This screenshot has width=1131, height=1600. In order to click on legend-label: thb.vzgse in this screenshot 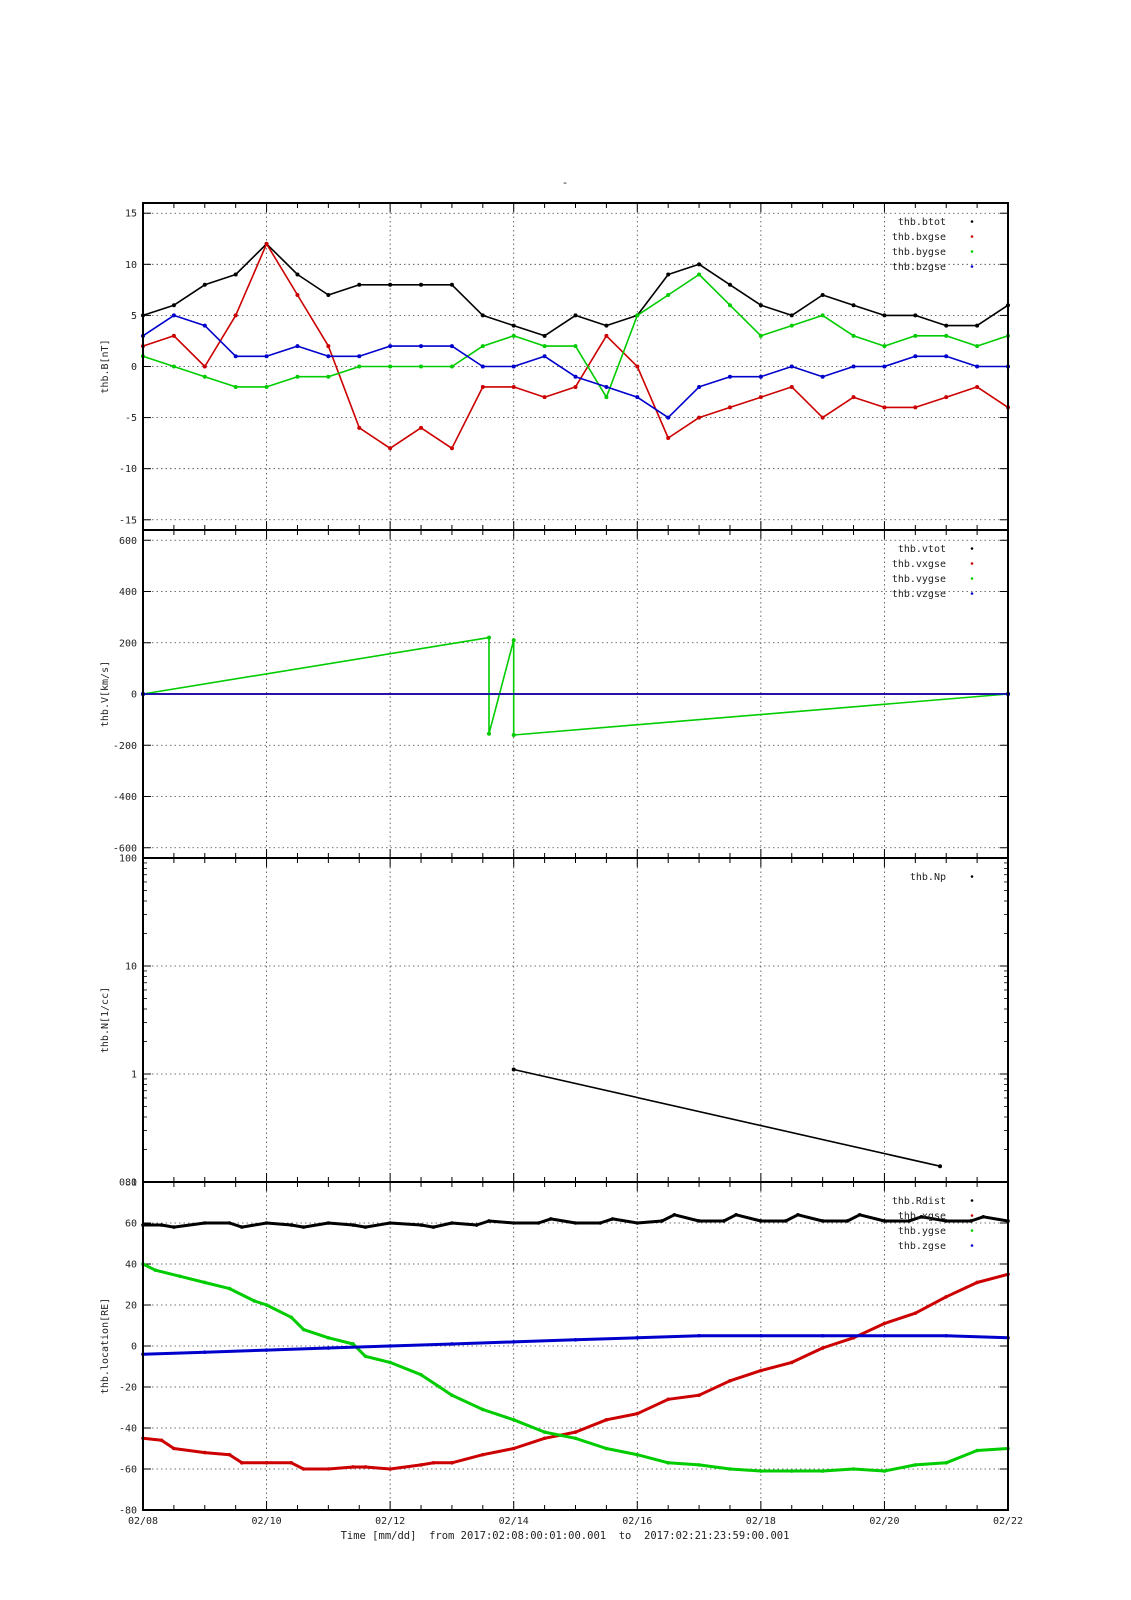, I will do `click(919, 594)`.